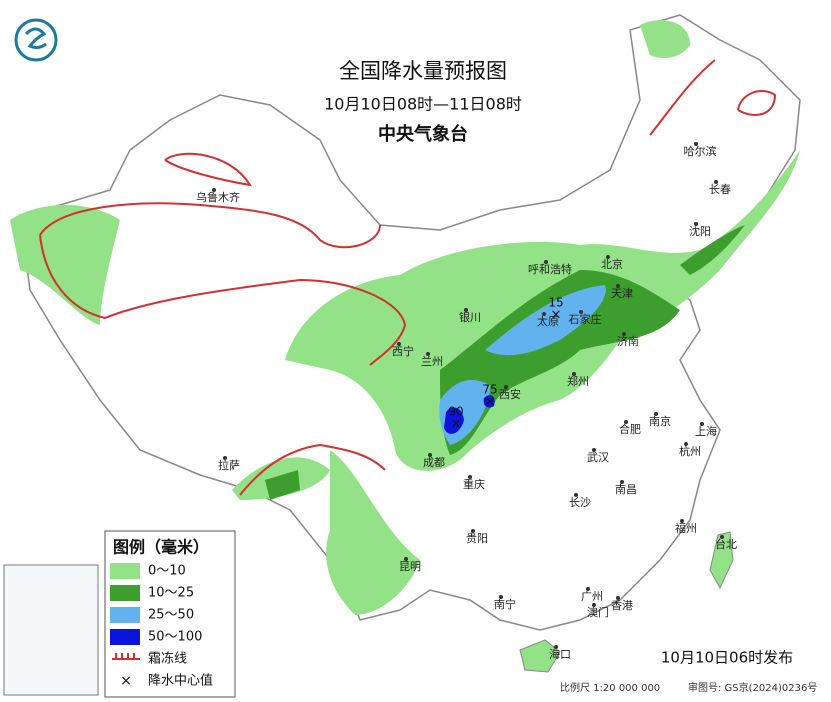  Describe the element at coordinates (540, 656) in the screenshot. I see `island-hainan` at that location.